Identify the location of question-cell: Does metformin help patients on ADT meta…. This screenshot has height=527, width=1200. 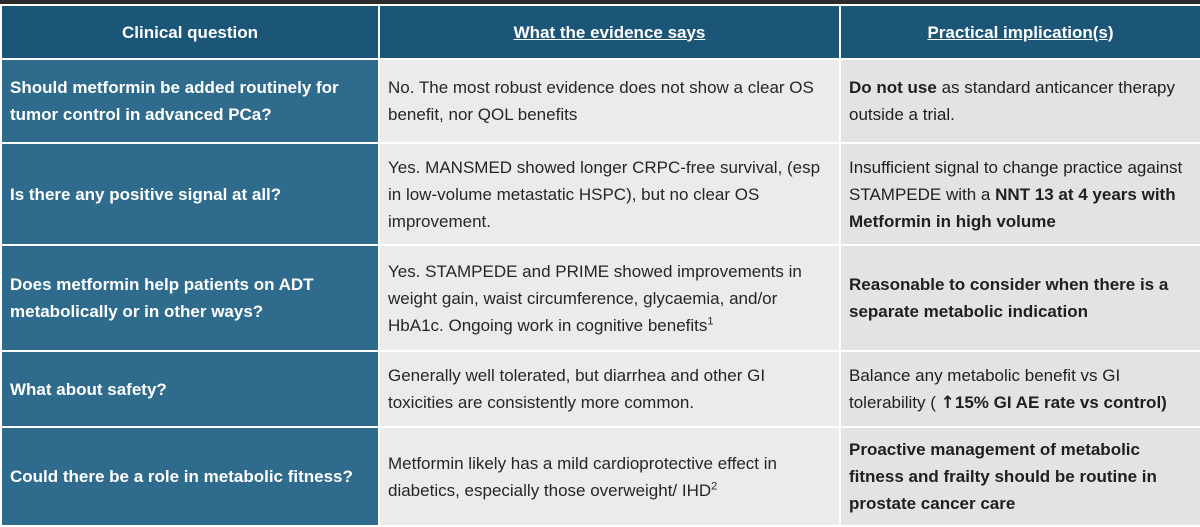
(190, 298).